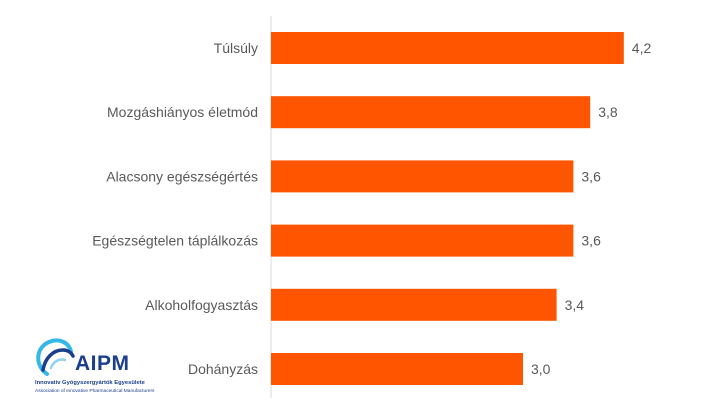 This screenshot has height=415, width=718. Describe the element at coordinates (541, 369) in the screenshot. I see `value-label-5: 3,0` at that location.